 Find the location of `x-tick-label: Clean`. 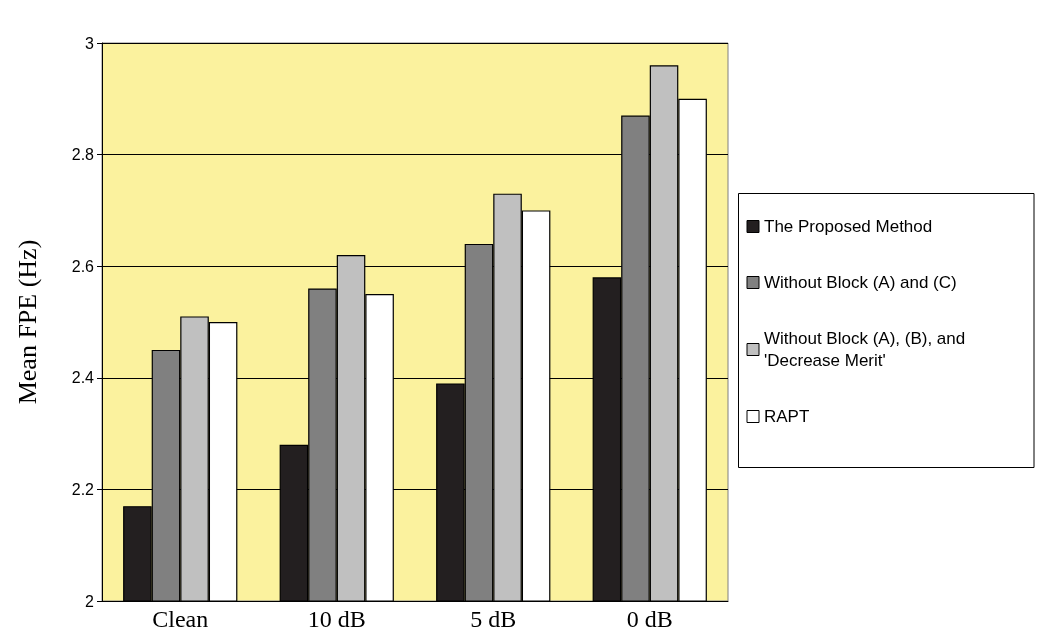

x-tick-label: Clean is located at coordinates (180, 619).